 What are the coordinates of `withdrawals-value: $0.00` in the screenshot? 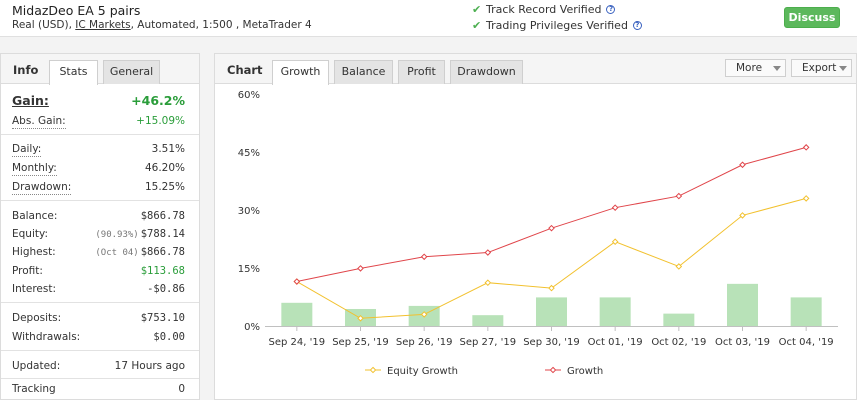 It's located at (169, 337).